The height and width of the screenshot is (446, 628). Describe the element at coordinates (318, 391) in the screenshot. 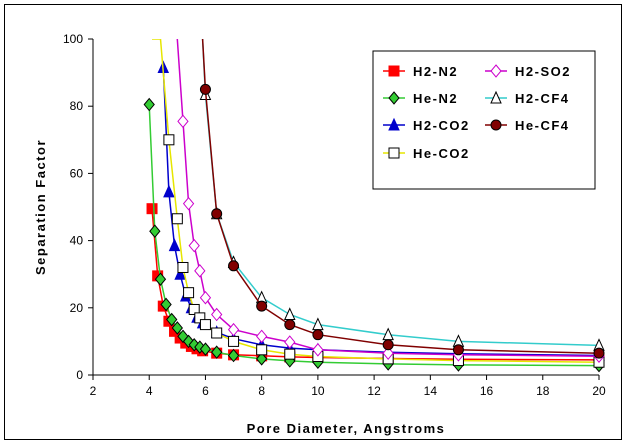

I see `x-tick-label: 10` at that location.